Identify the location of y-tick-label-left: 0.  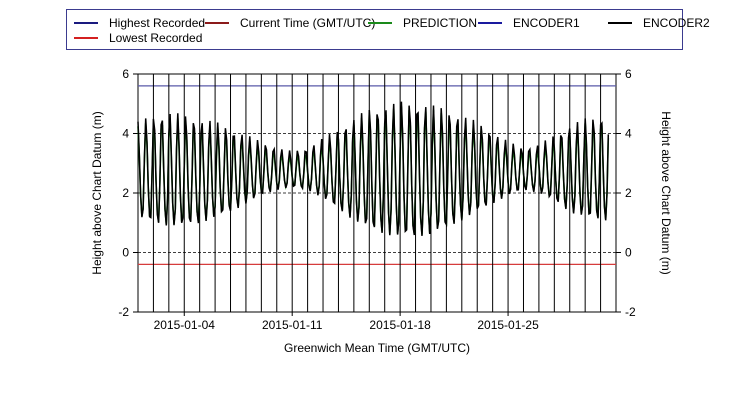
(125, 253).